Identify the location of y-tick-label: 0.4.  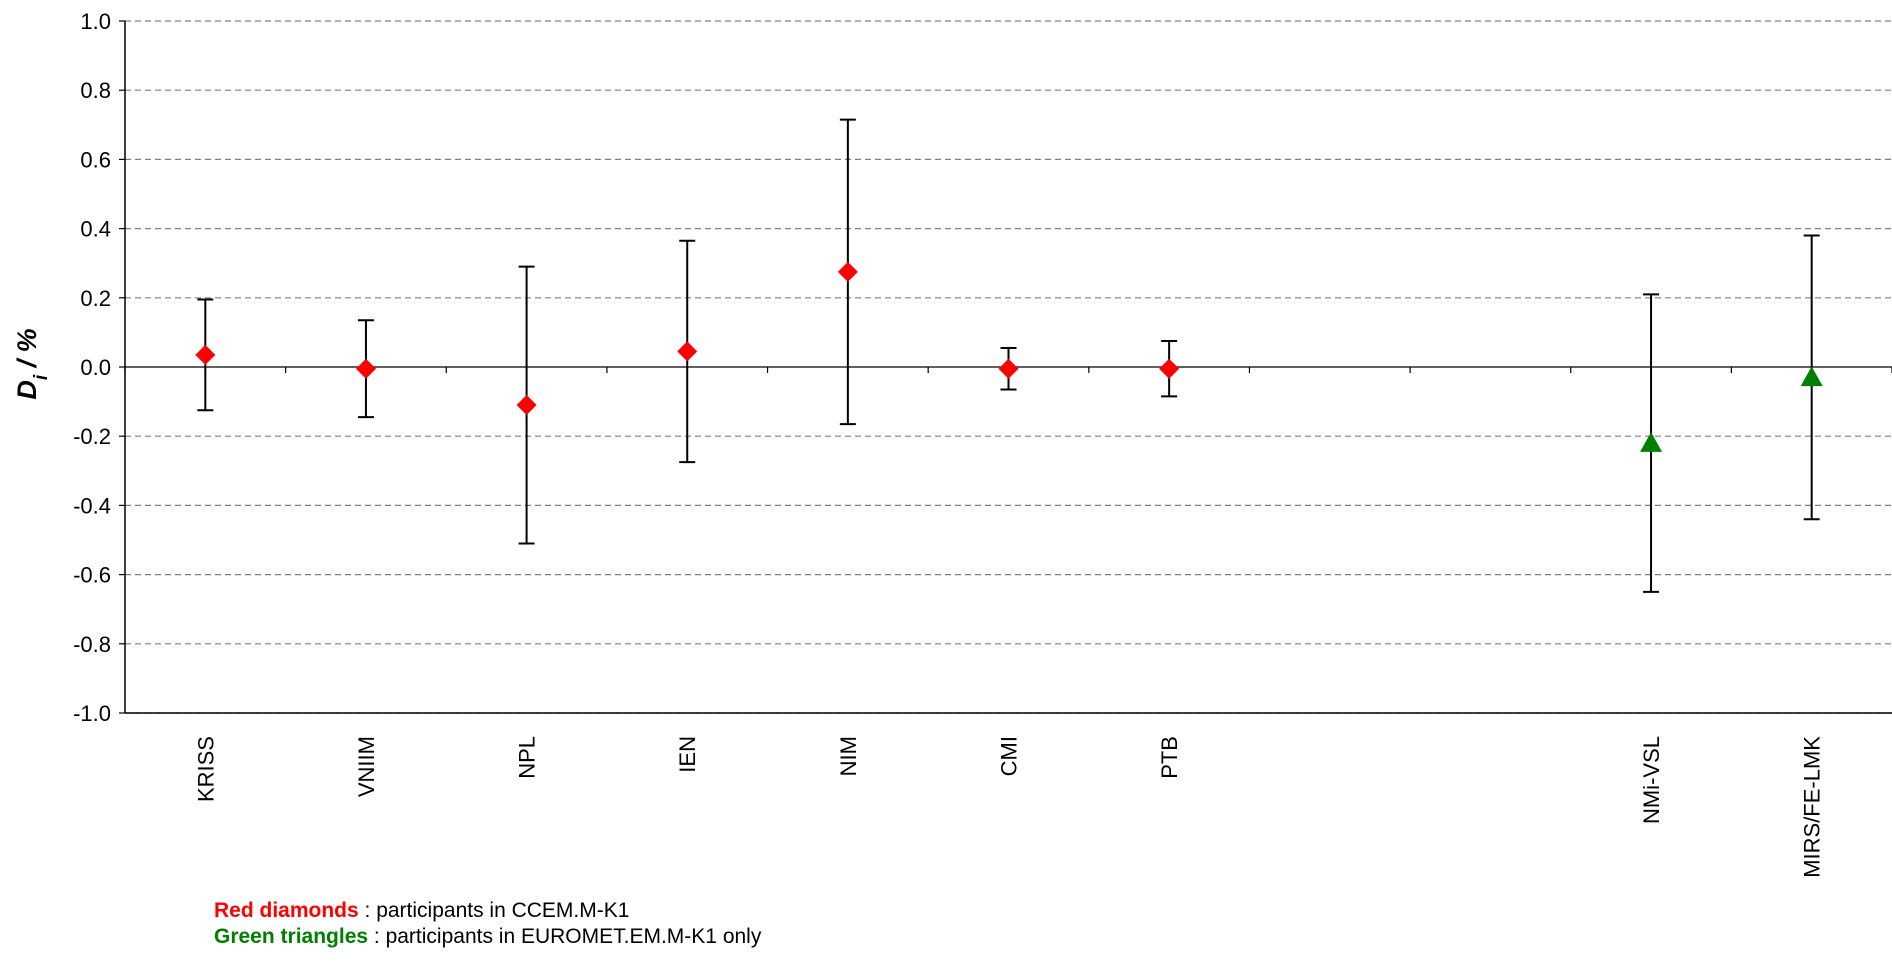
(95, 229).